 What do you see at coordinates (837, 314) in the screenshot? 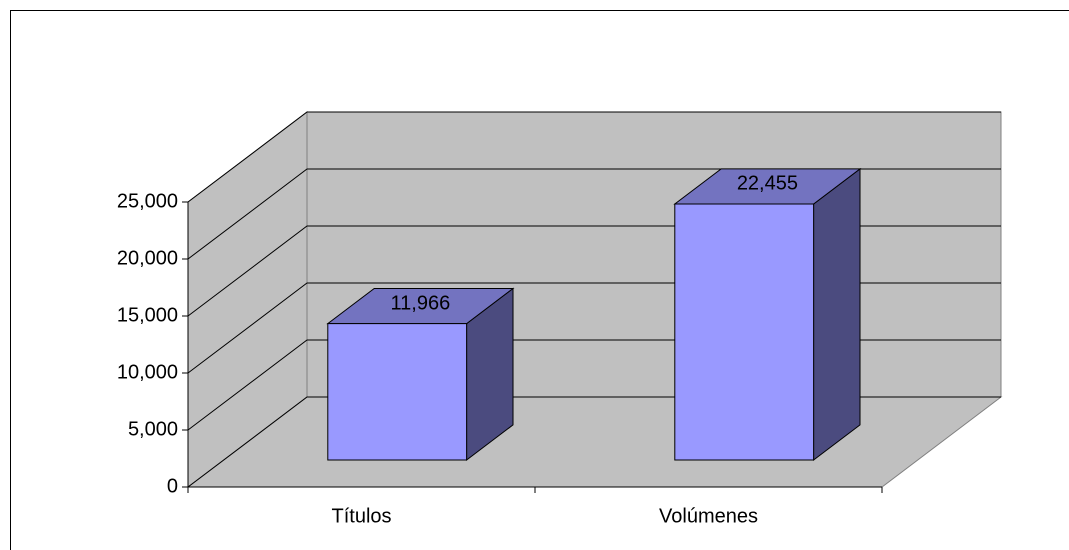
I see `bar-side` at bounding box center [837, 314].